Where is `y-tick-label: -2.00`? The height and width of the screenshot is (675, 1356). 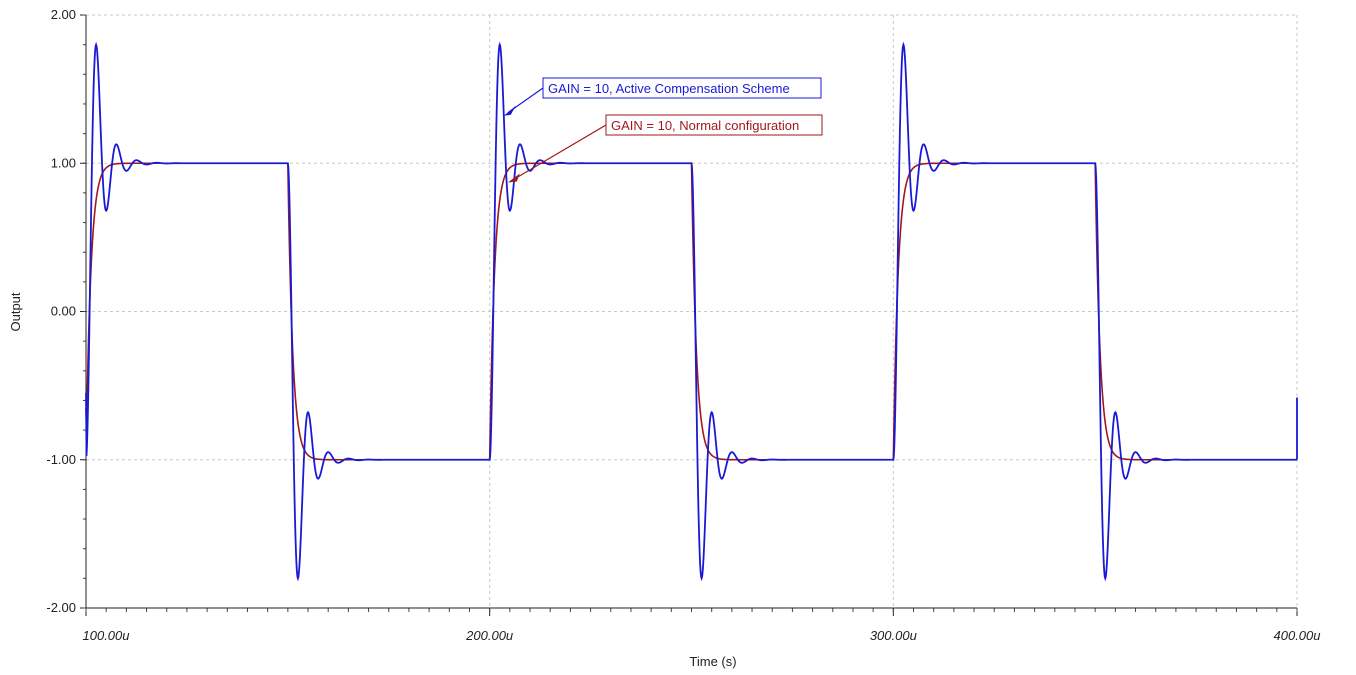
y-tick-label: -2.00 is located at coordinates (61, 607).